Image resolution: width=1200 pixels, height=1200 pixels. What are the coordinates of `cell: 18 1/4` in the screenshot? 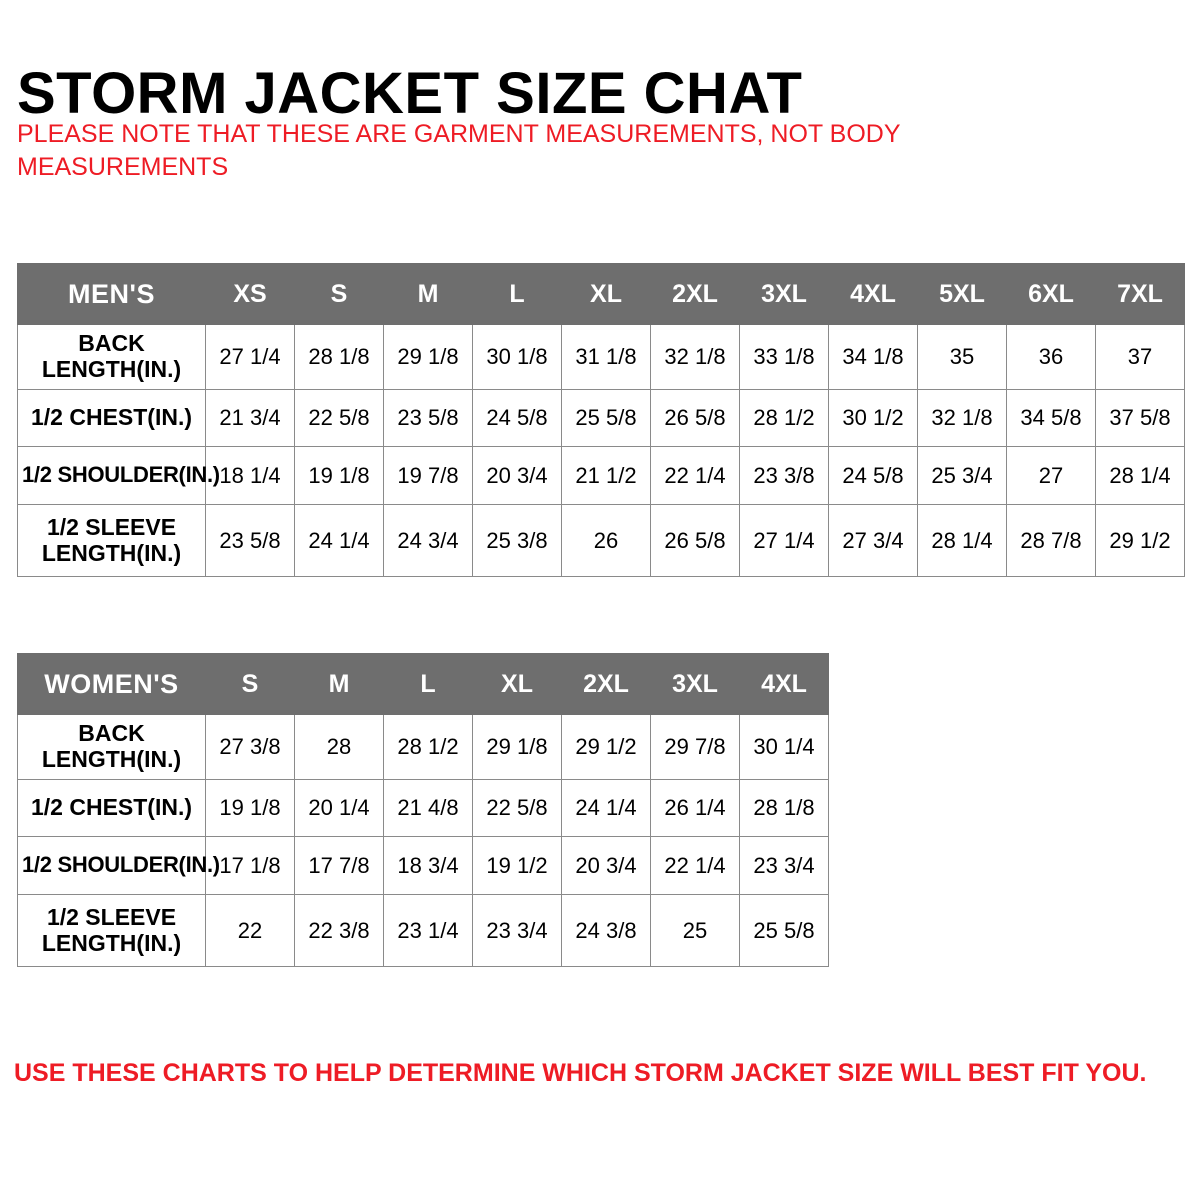 It's located at (250, 475).